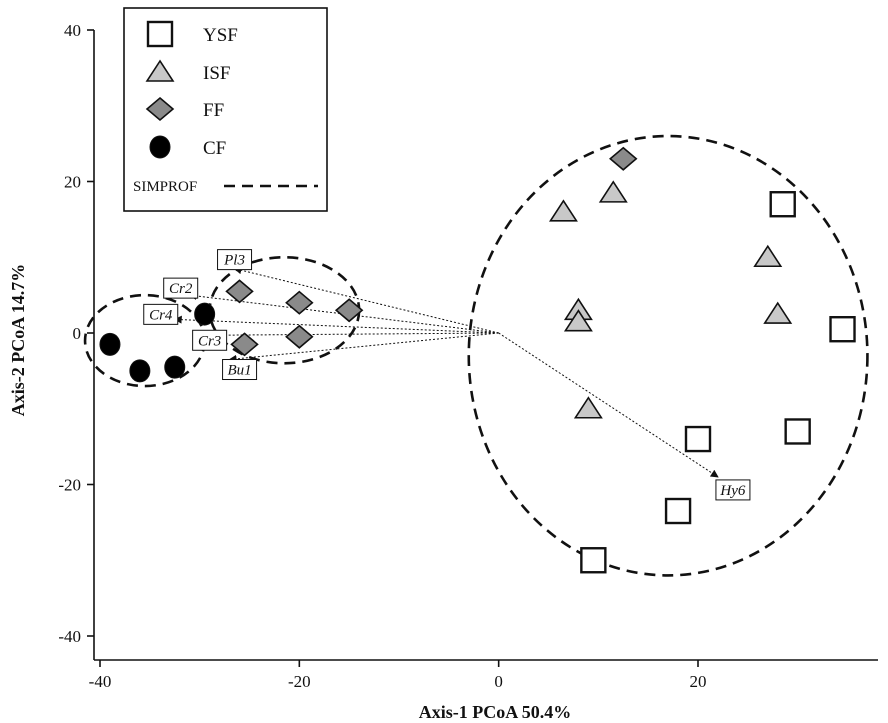 This screenshot has width=888, height=723. Describe the element at coordinates (160, 70) in the screenshot. I see `legend-marker-isf` at that location.